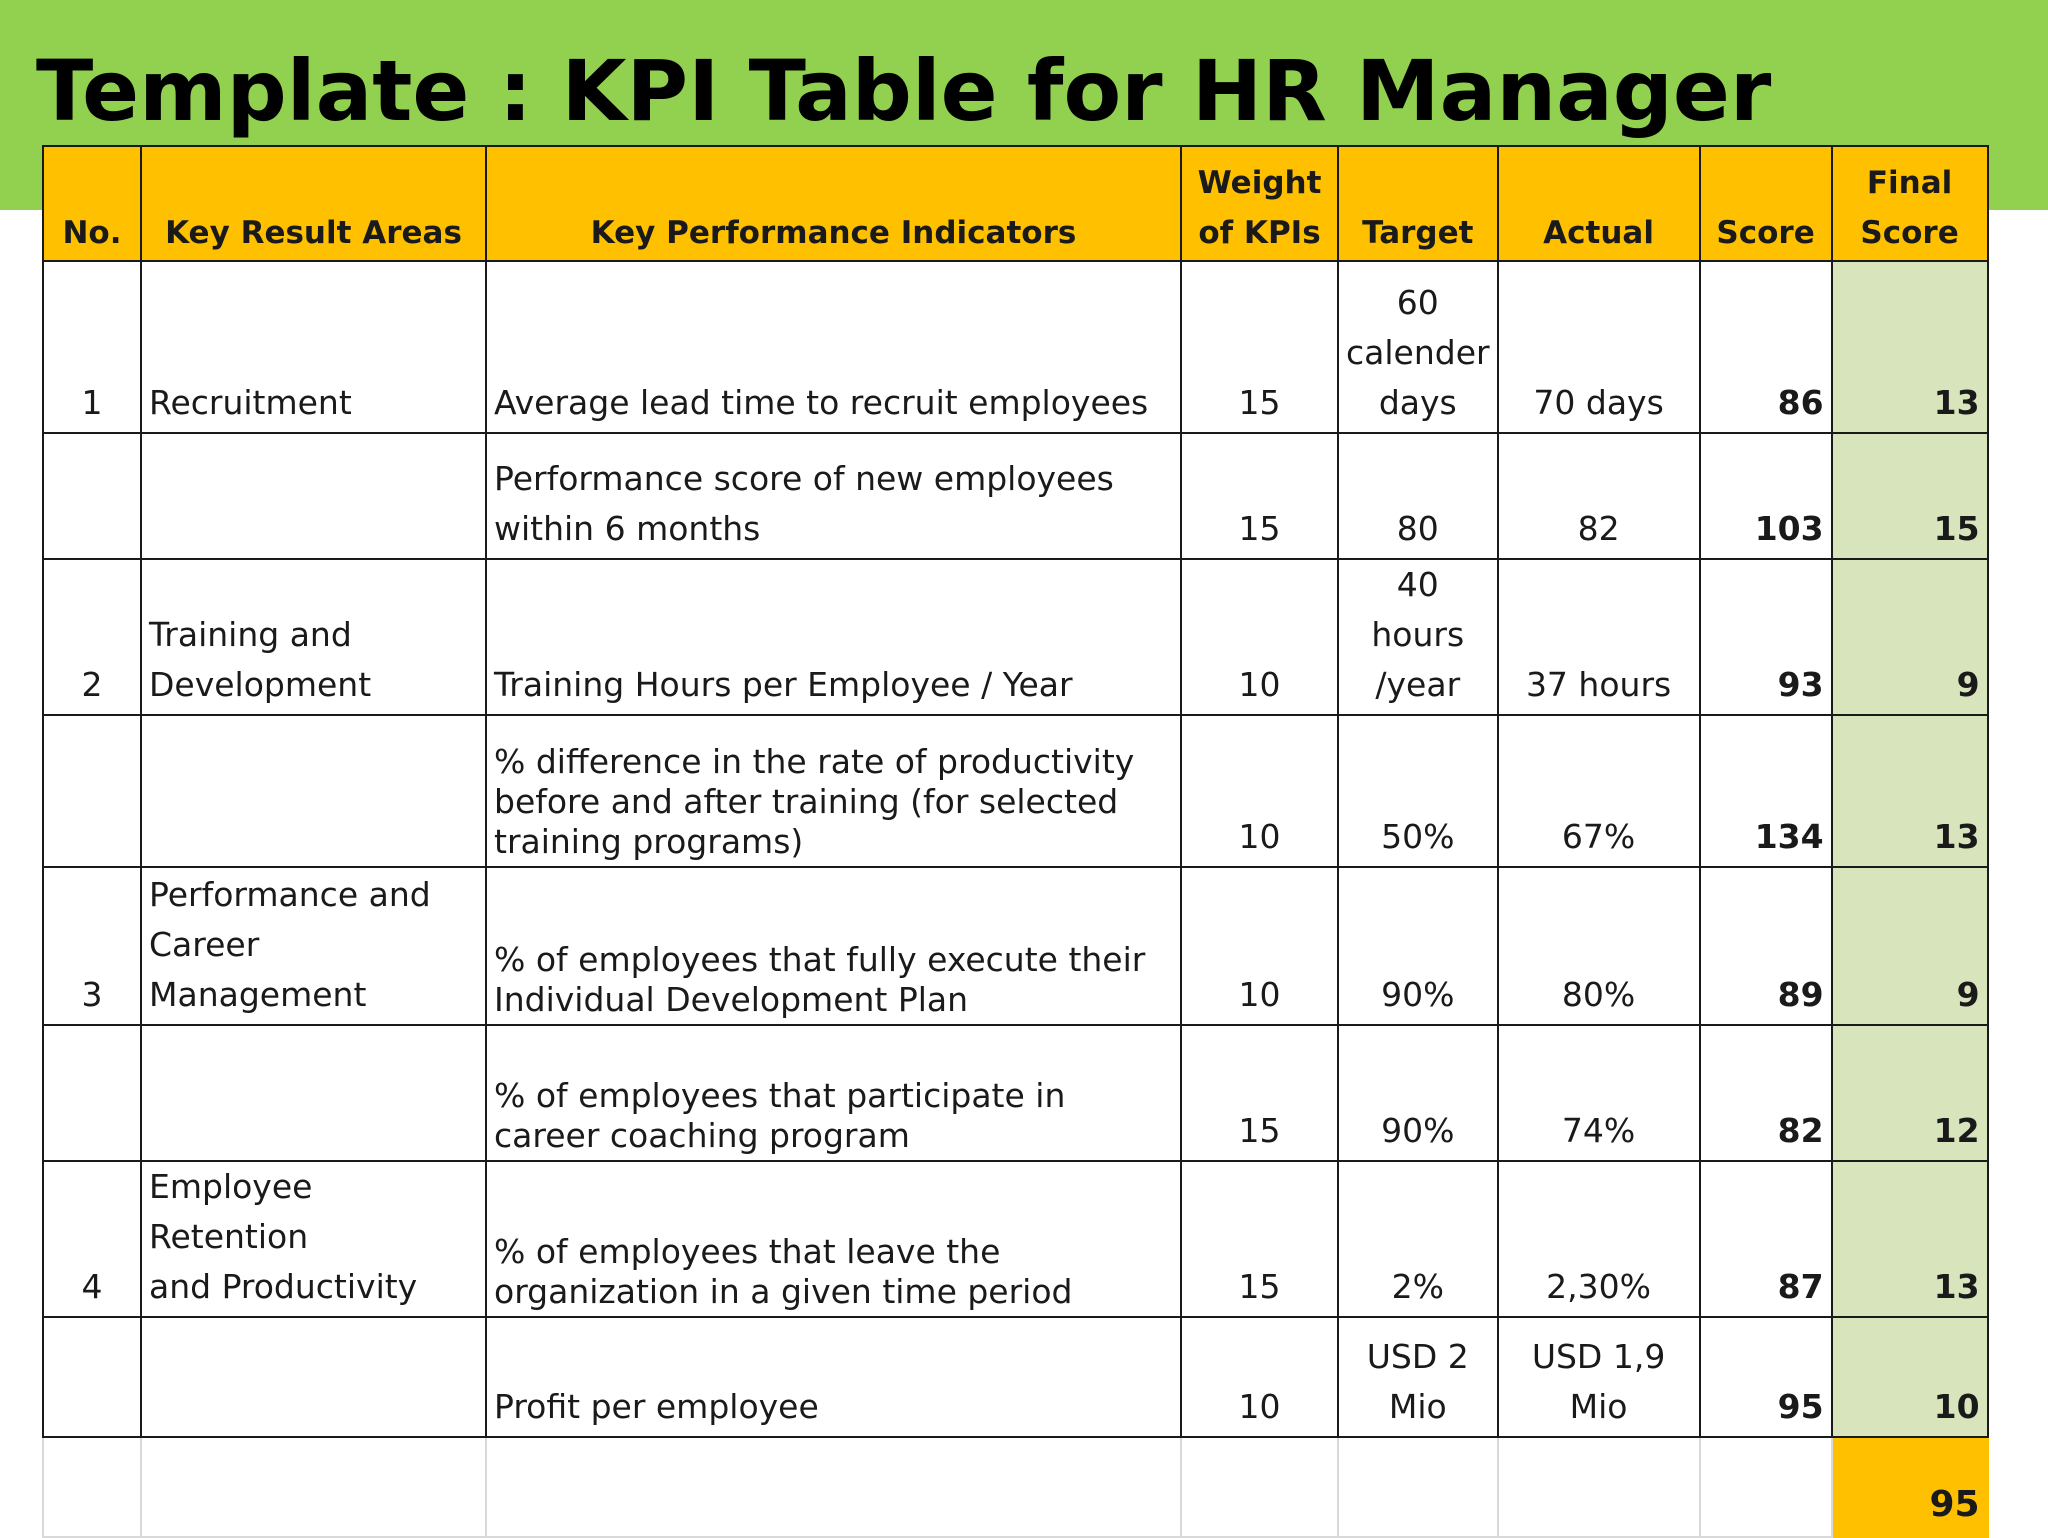  I want to click on kpi-actual: 80%, so click(1598, 946).